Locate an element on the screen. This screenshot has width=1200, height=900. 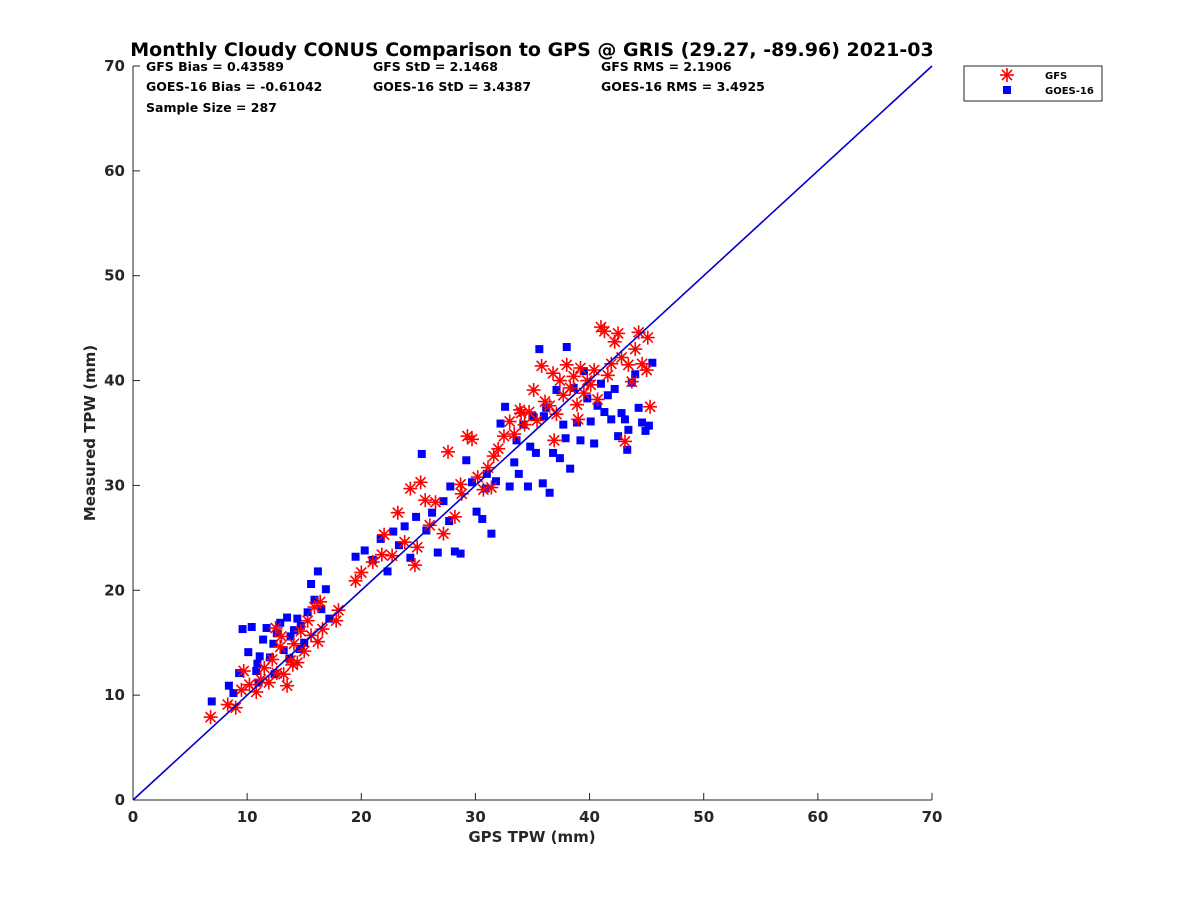
y-tick-label: 30 is located at coordinates (114, 485).